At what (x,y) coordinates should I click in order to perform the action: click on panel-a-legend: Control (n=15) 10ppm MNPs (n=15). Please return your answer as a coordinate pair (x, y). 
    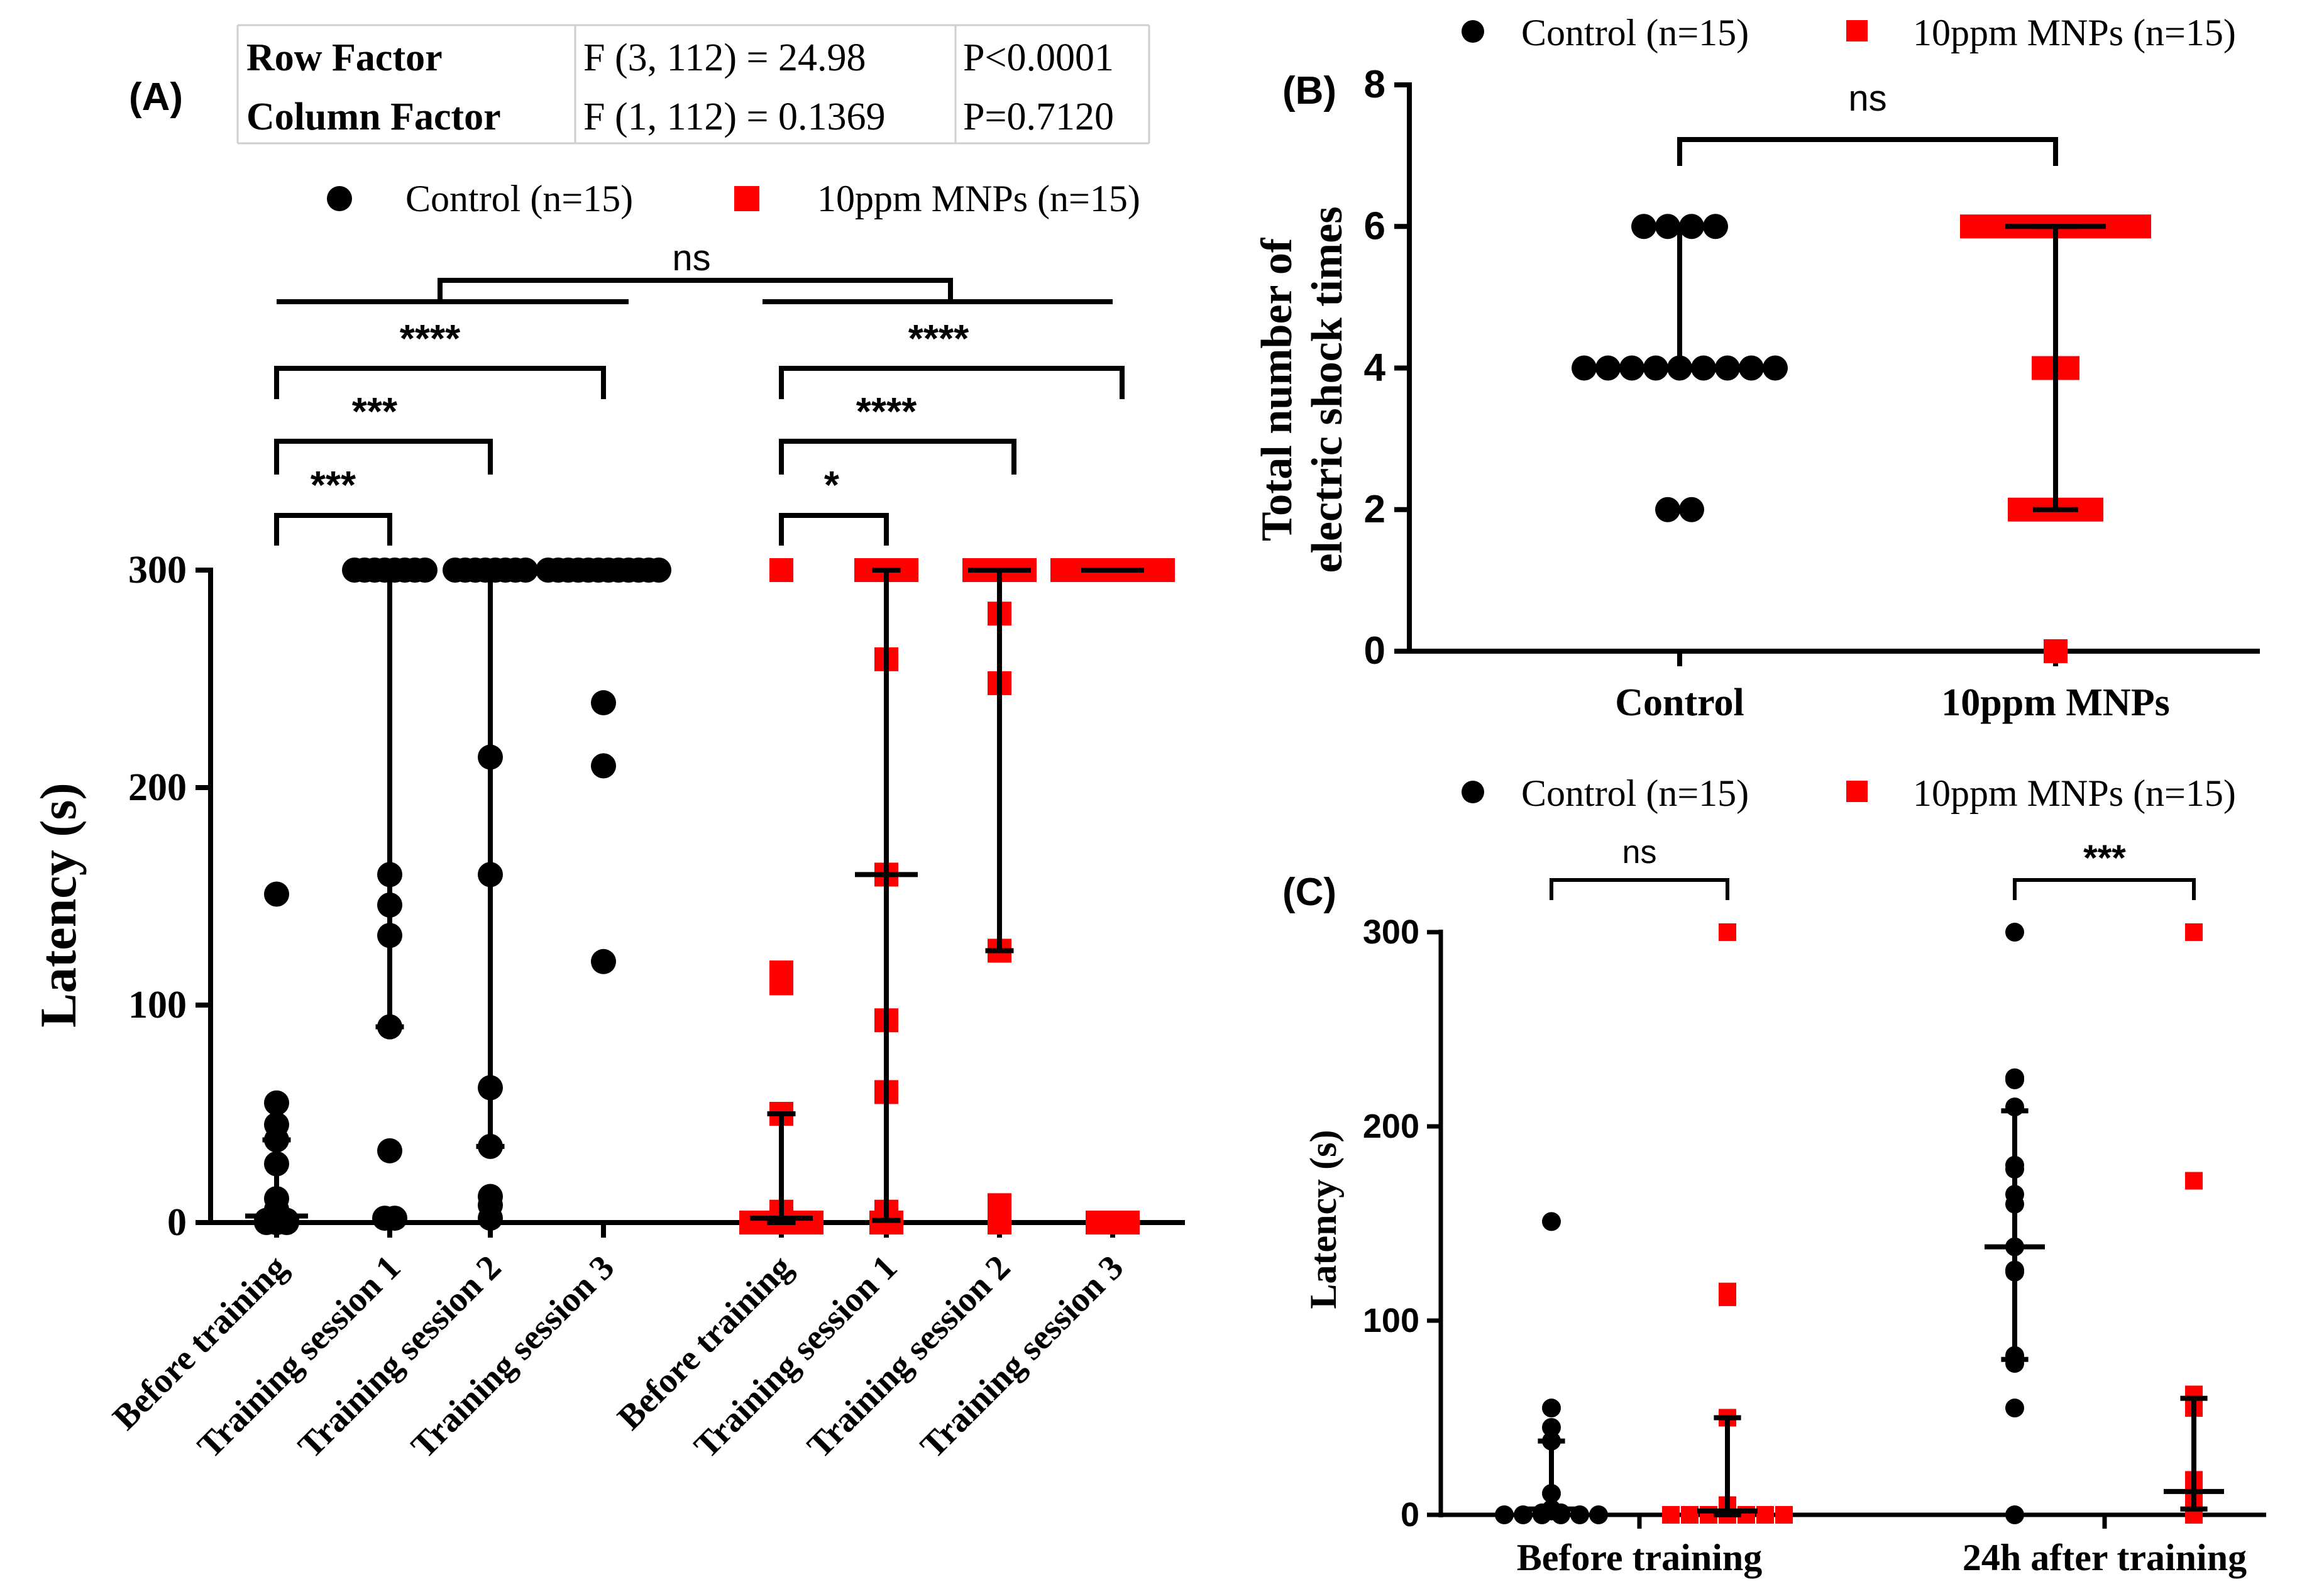
    Looking at the image, I should click on (733, 198).